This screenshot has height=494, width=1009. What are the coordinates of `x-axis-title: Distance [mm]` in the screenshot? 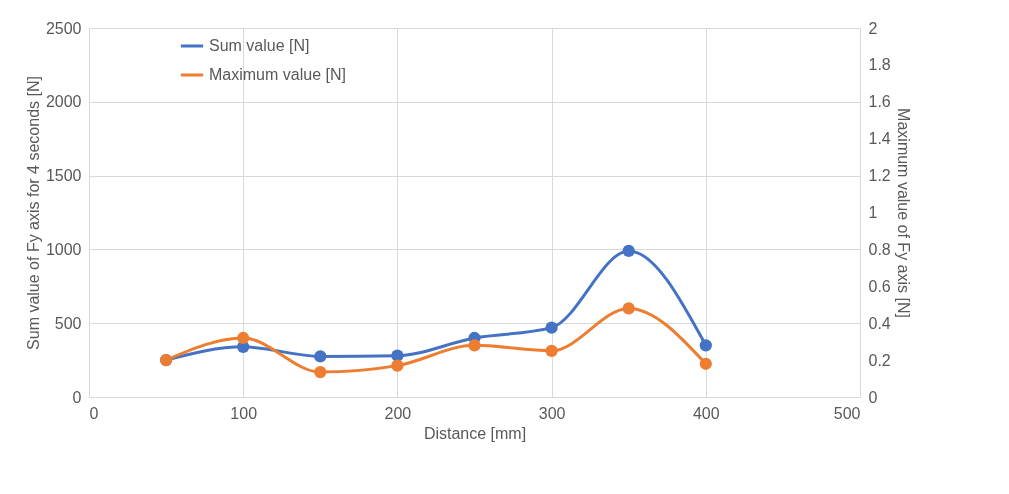 It's located at (475, 433).